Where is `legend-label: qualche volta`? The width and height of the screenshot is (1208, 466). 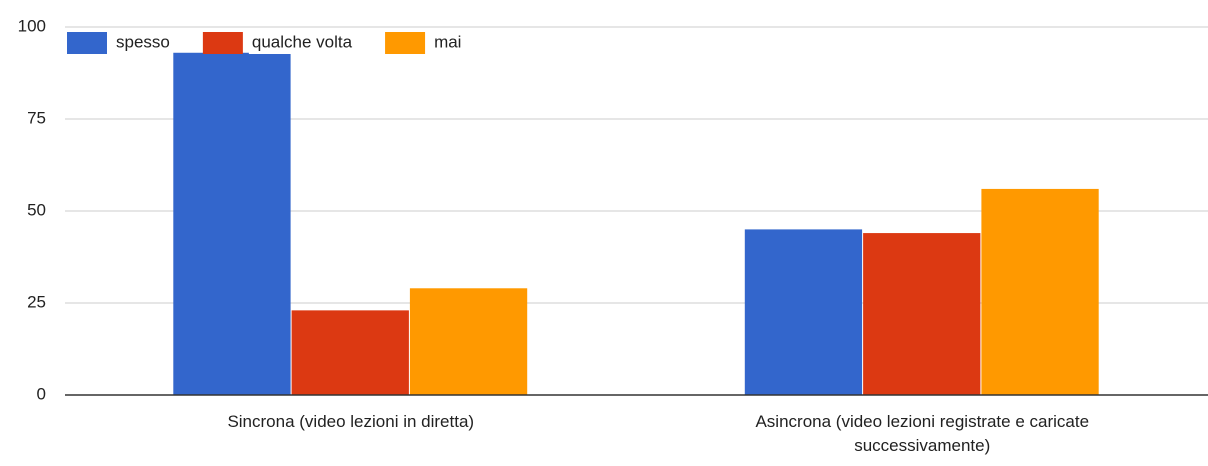
legend-label: qualche volta is located at coordinates (302, 41).